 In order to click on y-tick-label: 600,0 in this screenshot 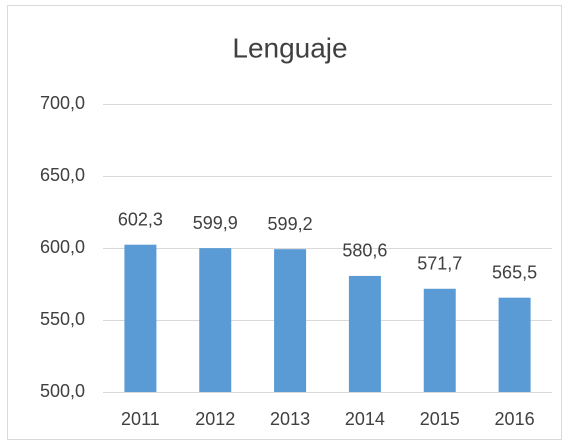, I will do `click(62, 247)`.